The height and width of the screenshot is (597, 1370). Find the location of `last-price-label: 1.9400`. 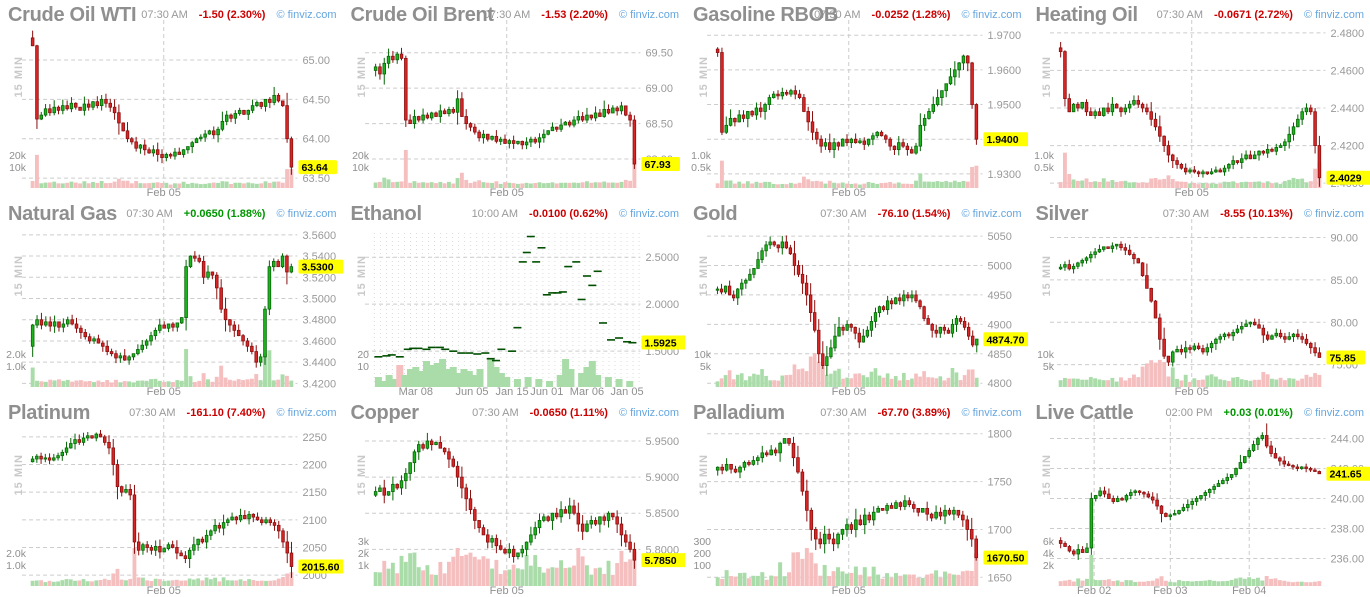

last-price-label: 1.9400 is located at coordinates (1005, 139).